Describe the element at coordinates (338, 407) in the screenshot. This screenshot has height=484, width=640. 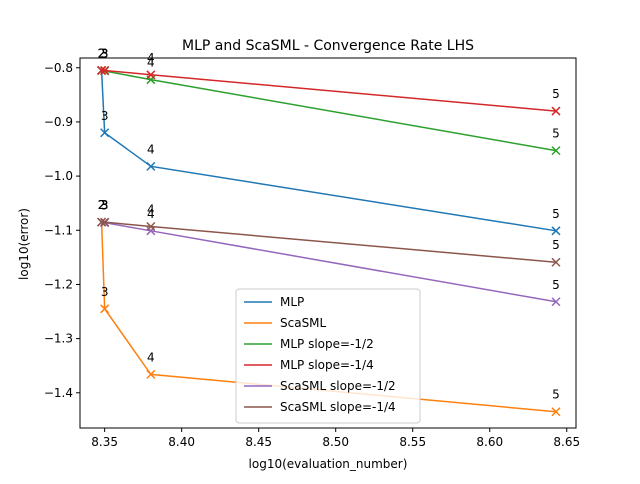
I see `legend-label: ScaSML slope=-1/4` at that location.